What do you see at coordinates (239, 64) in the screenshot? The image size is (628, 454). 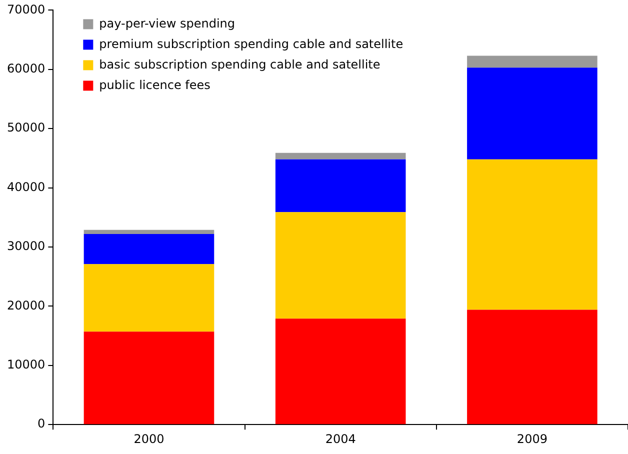 I see `legend-label: basic subscription spending cable and satellite` at bounding box center [239, 64].